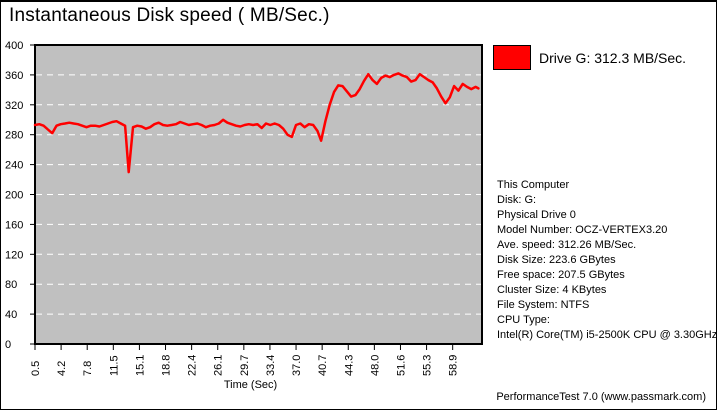  I want to click on info-line: Free space: 207.5 GBytes, so click(561, 275).